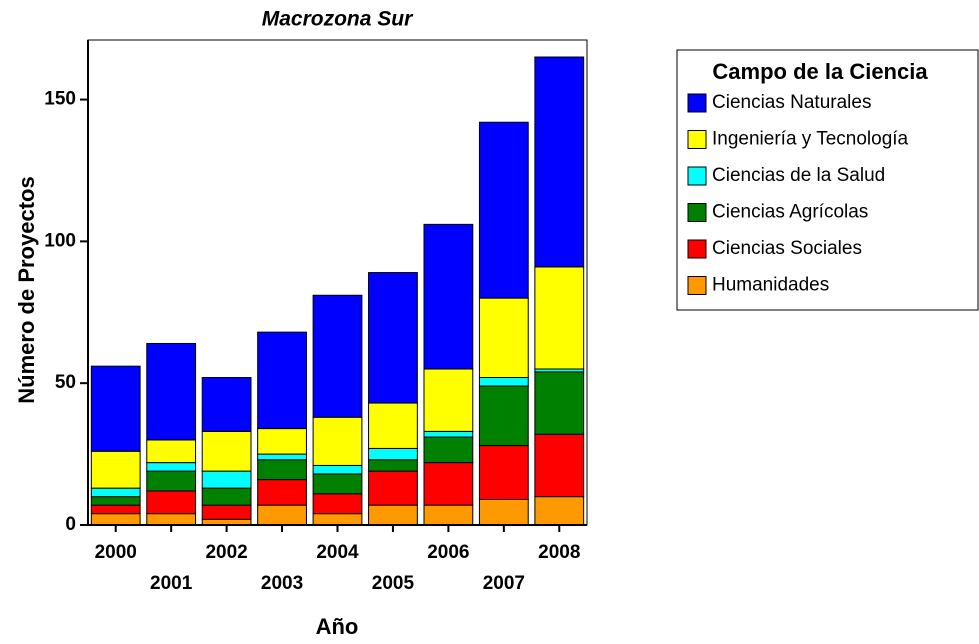 The width and height of the screenshot is (979, 644). I want to click on legend-label: Ciencias de la Salud, so click(798, 175).